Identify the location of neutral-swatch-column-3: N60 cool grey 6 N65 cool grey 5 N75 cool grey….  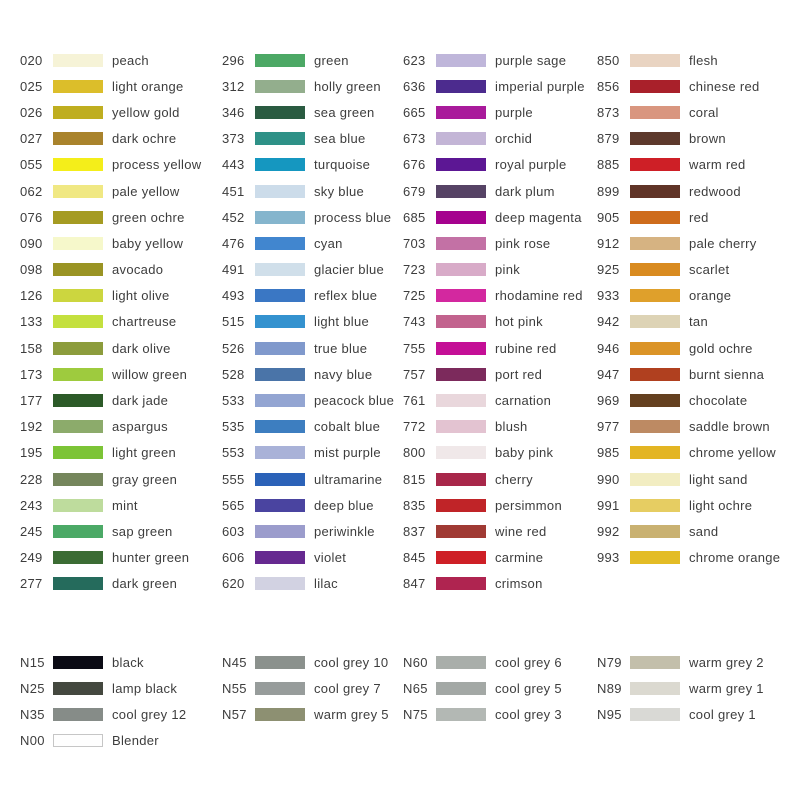
(482, 688).